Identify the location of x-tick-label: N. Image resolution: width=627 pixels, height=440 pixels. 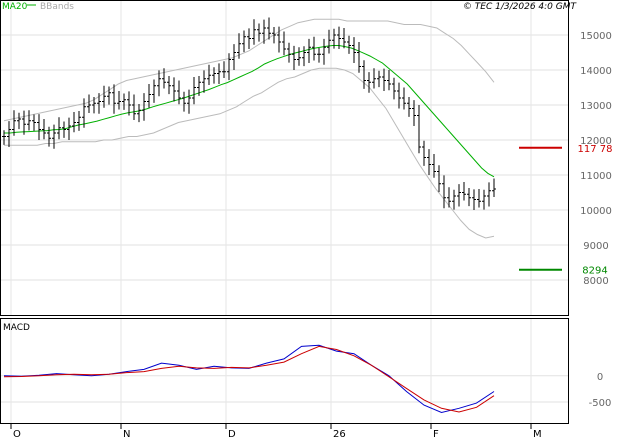
(126, 434).